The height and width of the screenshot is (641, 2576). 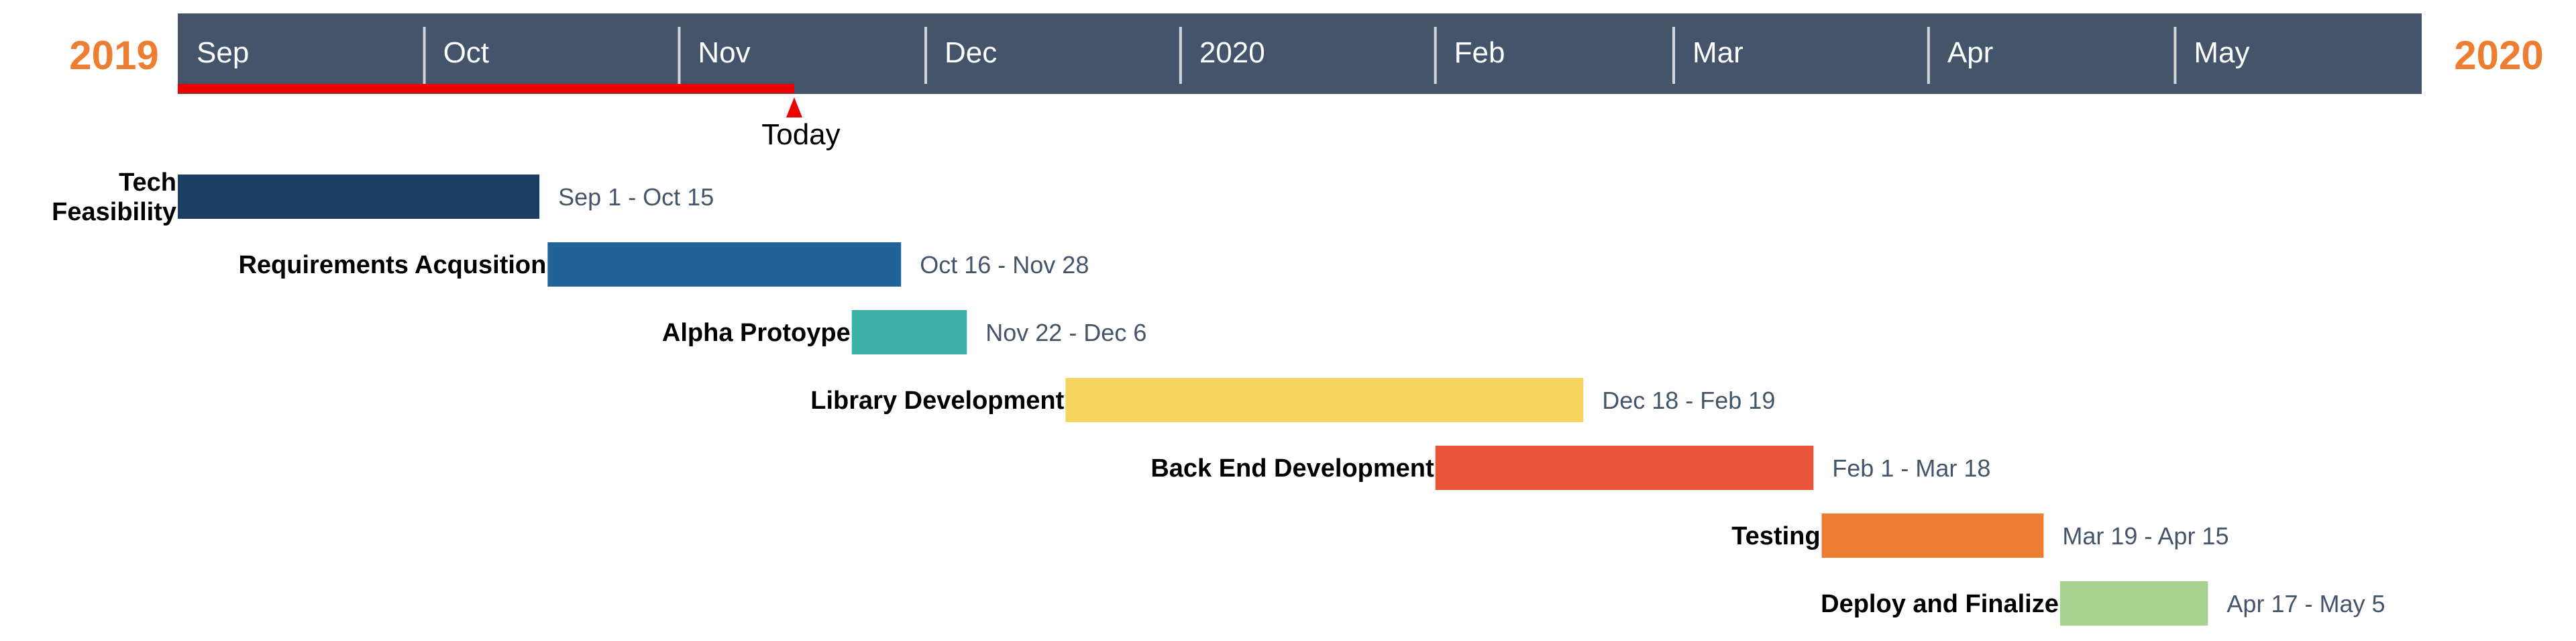 I want to click on task-name-label: Feasibility, so click(x=114, y=212).